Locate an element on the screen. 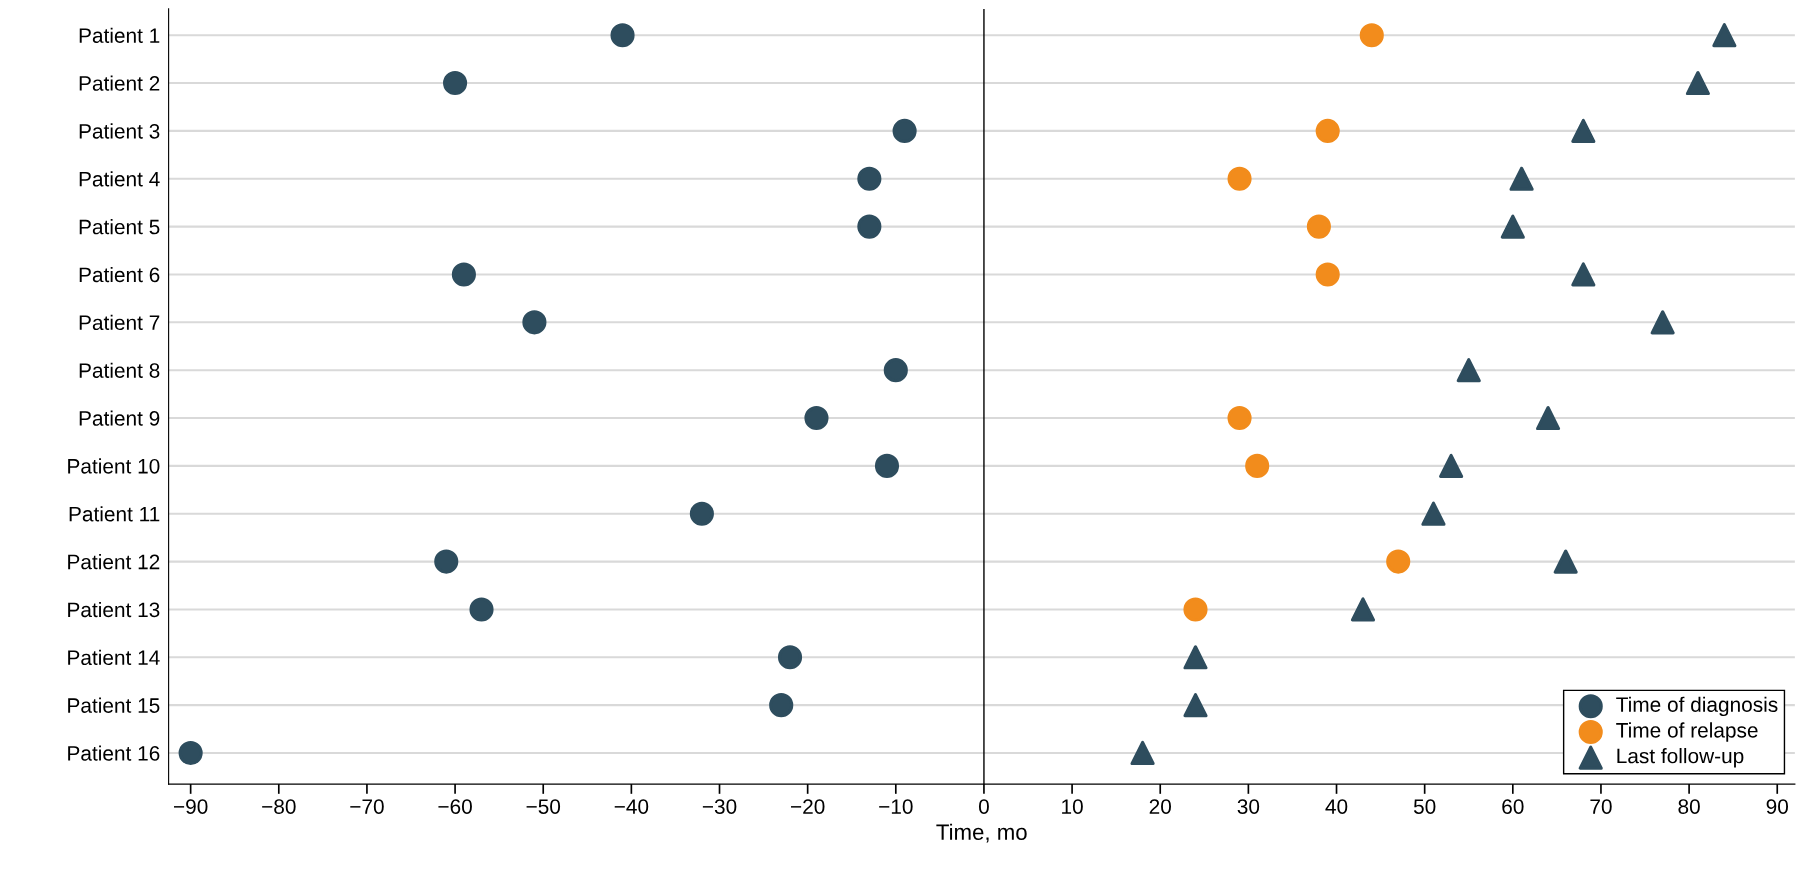  legend-label: Last follow-up is located at coordinates (1680, 758).